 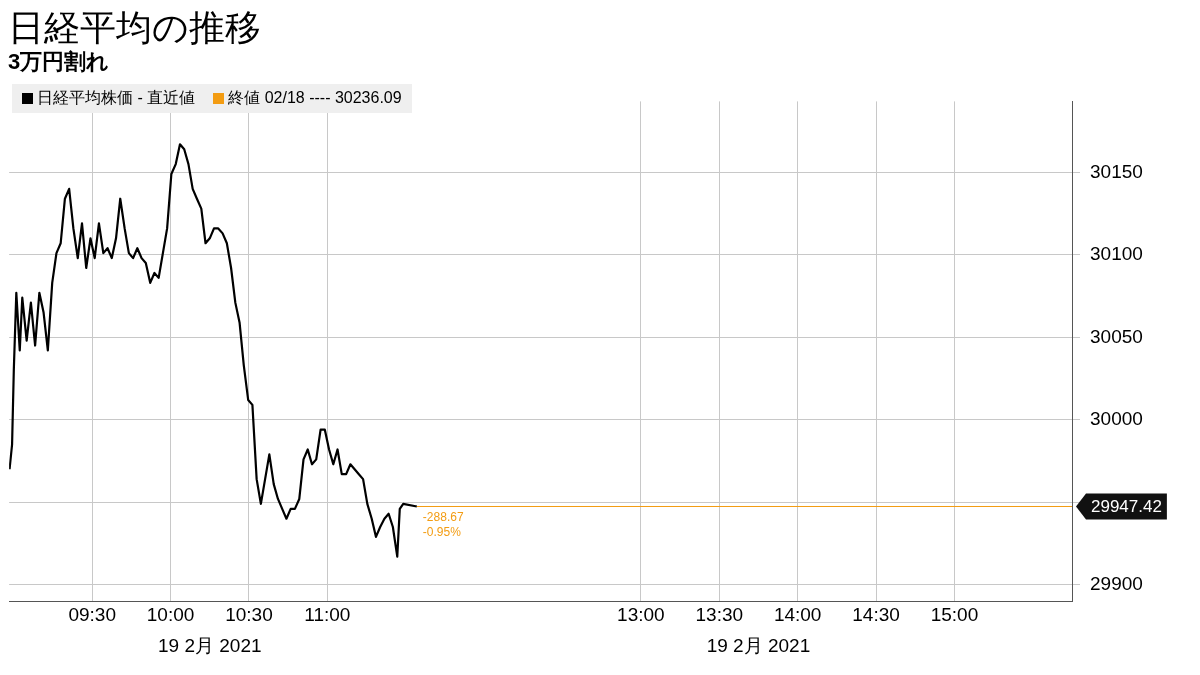 I want to click on y-tick-label: 30100, so click(x=1116, y=254).